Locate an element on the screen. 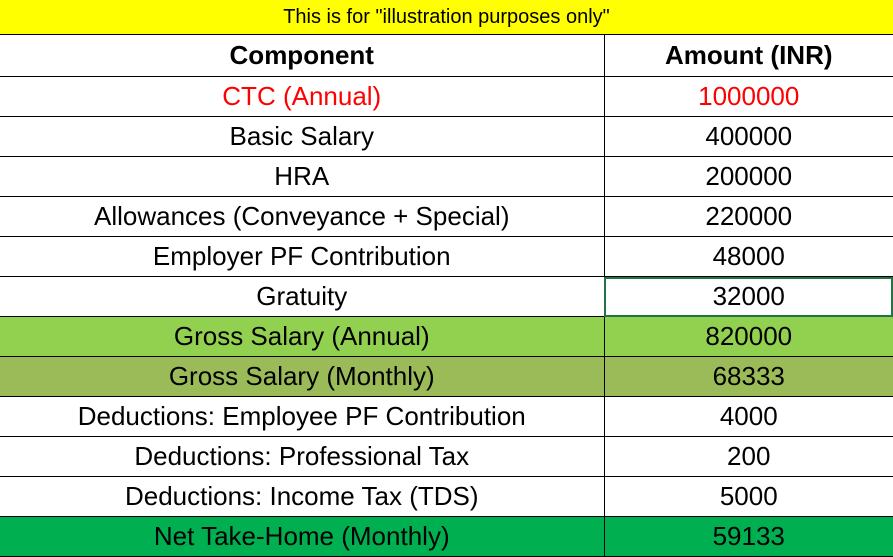 The height and width of the screenshot is (557, 893). table-row-hra: HRA 200000 is located at coordinates (446, 176).